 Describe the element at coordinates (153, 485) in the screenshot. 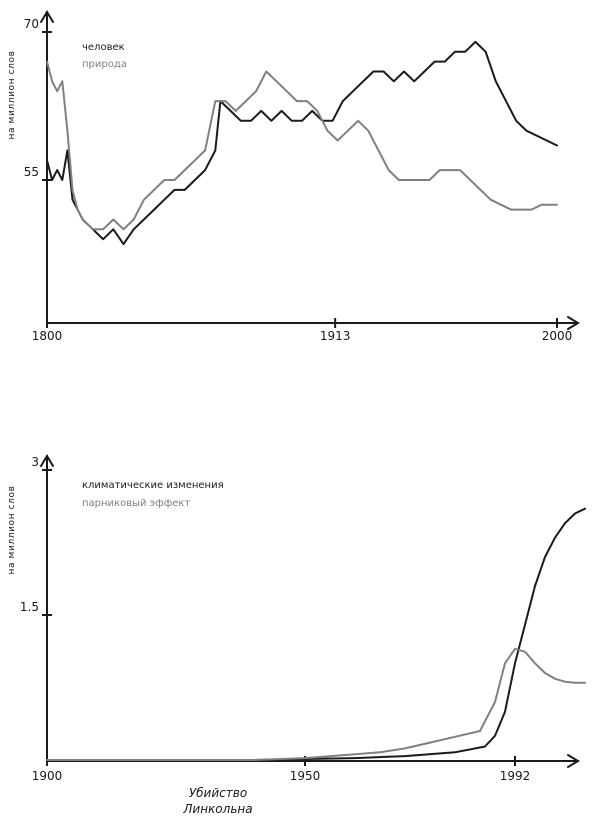

I see `legend-entry: климатические изменения` at that location.